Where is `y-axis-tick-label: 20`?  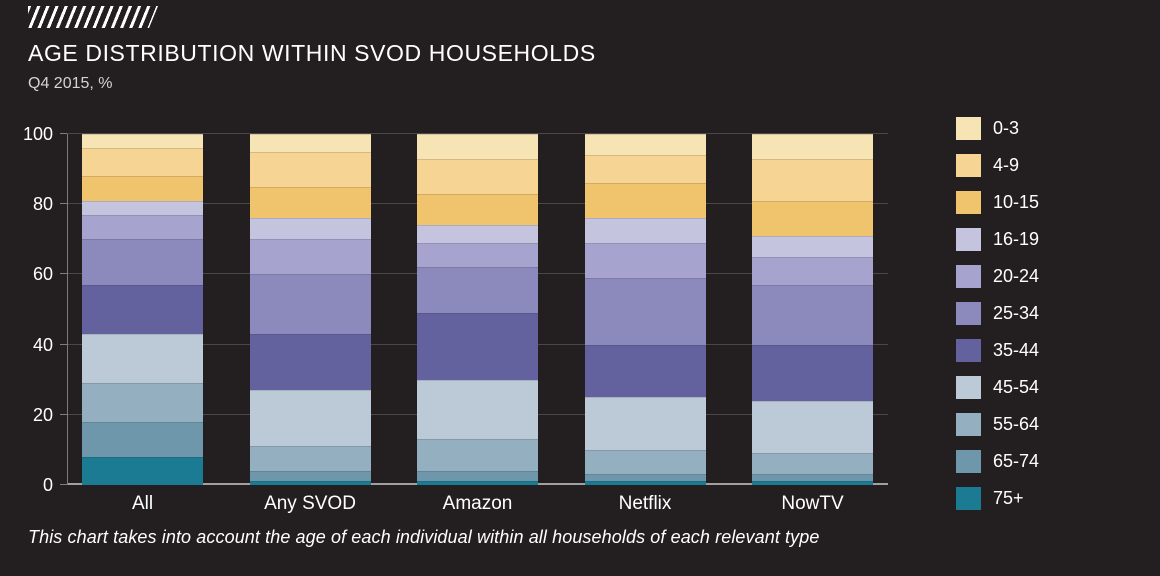
y-axis-tick-label: 20 is located at coordinates (42, 414).